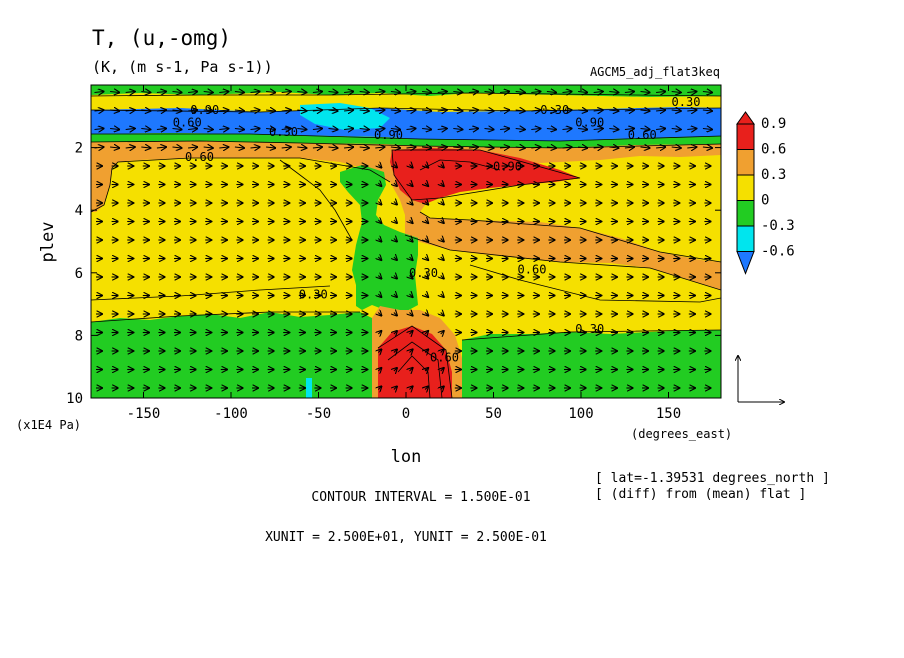  What do you see at coordinates (309, 388) in the screenshot?
I see `field-cyan-spot` at bounding box center [309, 388].